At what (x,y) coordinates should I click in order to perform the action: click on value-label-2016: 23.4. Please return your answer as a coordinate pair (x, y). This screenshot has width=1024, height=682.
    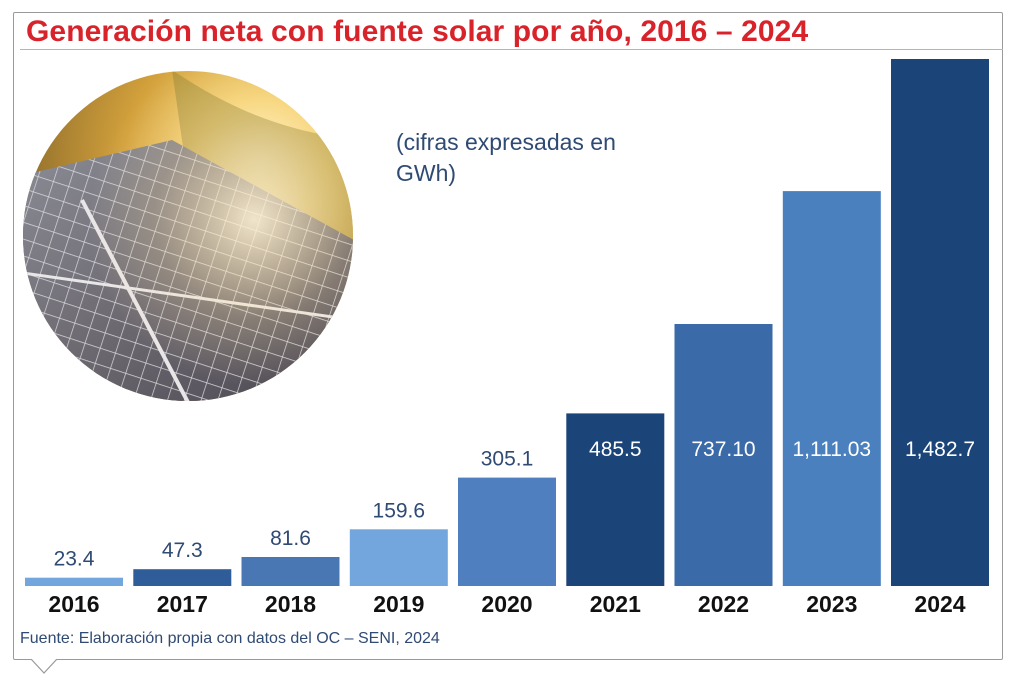
    Looking at the image, I should click on (74, 559).